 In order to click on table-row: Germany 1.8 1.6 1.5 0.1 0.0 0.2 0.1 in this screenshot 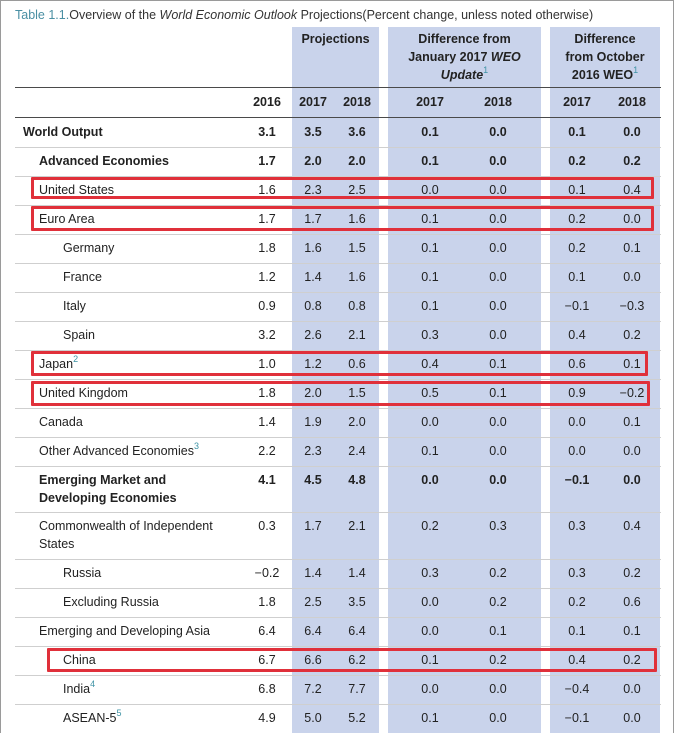, I will do `click(337, 248)`.